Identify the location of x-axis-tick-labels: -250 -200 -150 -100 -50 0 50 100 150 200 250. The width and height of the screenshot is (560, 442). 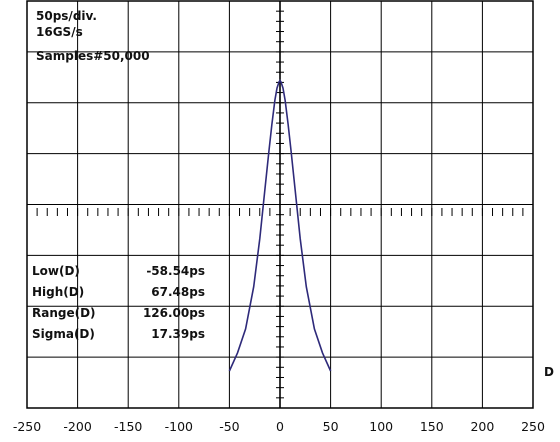
(279, 426).